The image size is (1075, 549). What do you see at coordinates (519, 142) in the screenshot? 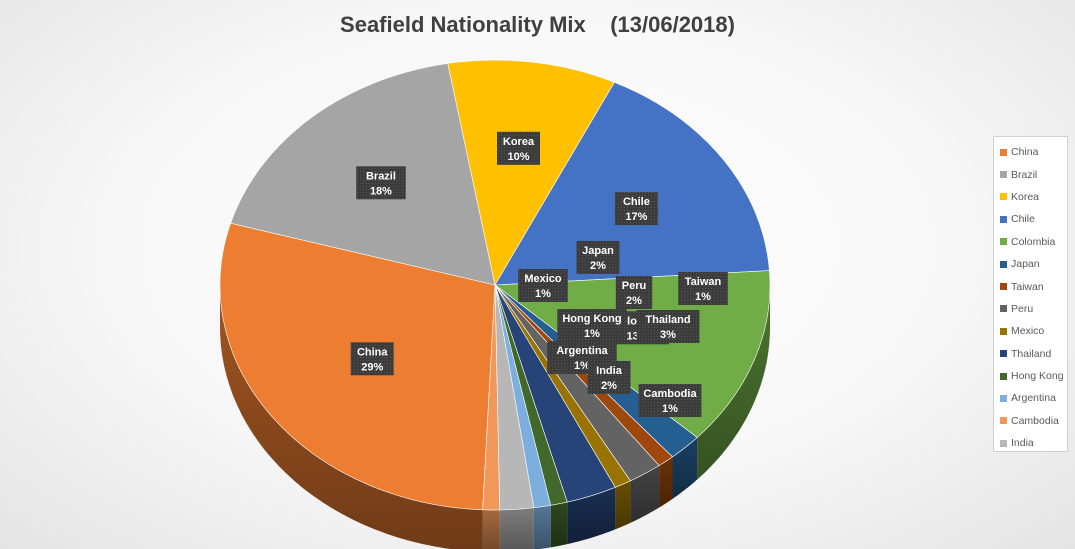
I see `data-label-name: Korea` at bounding box center [519, 142].